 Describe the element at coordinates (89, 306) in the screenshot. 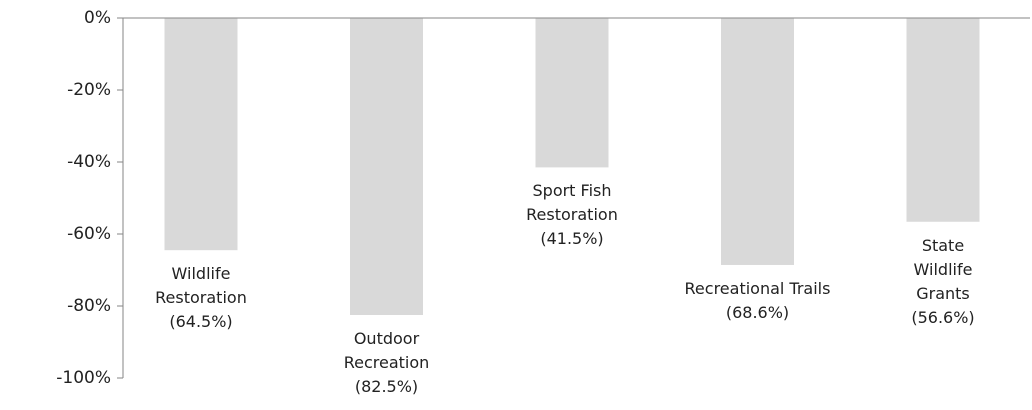

I see `y-tick-label: -80%` at that location.